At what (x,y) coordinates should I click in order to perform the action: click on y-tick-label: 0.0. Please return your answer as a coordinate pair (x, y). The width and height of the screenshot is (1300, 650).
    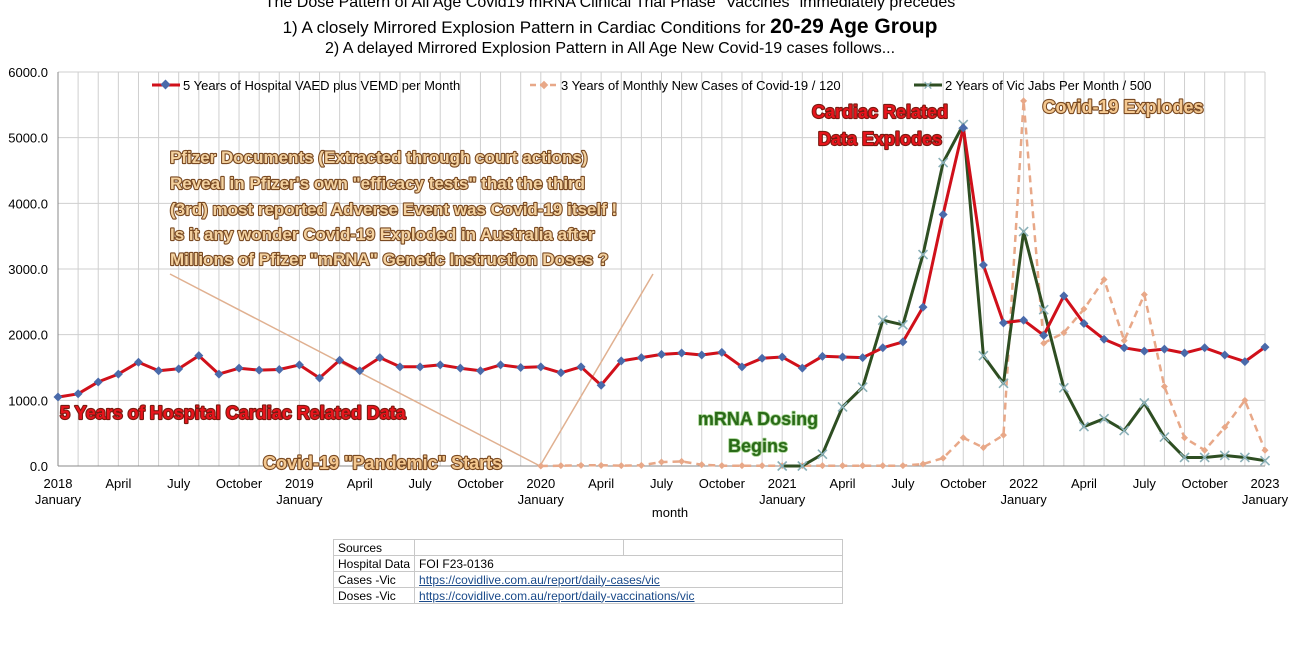
    Looking at the image, I should click on (39, 466).